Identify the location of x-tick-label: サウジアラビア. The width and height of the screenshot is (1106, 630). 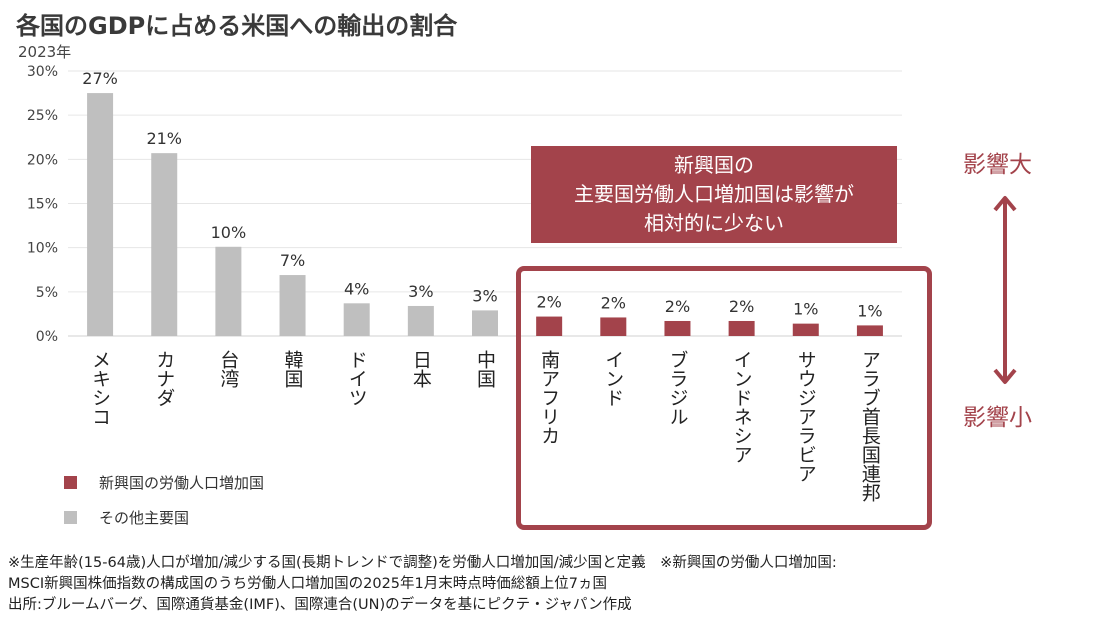
(806, 416).